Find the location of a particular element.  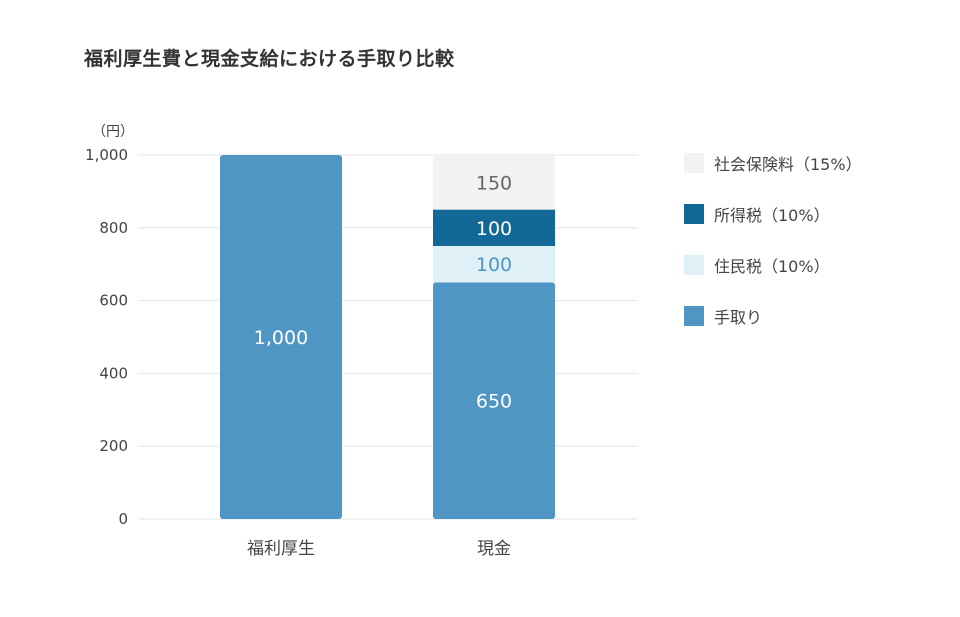

bar-stack: 650 100 100 150 is located at coordinates (494, 337).